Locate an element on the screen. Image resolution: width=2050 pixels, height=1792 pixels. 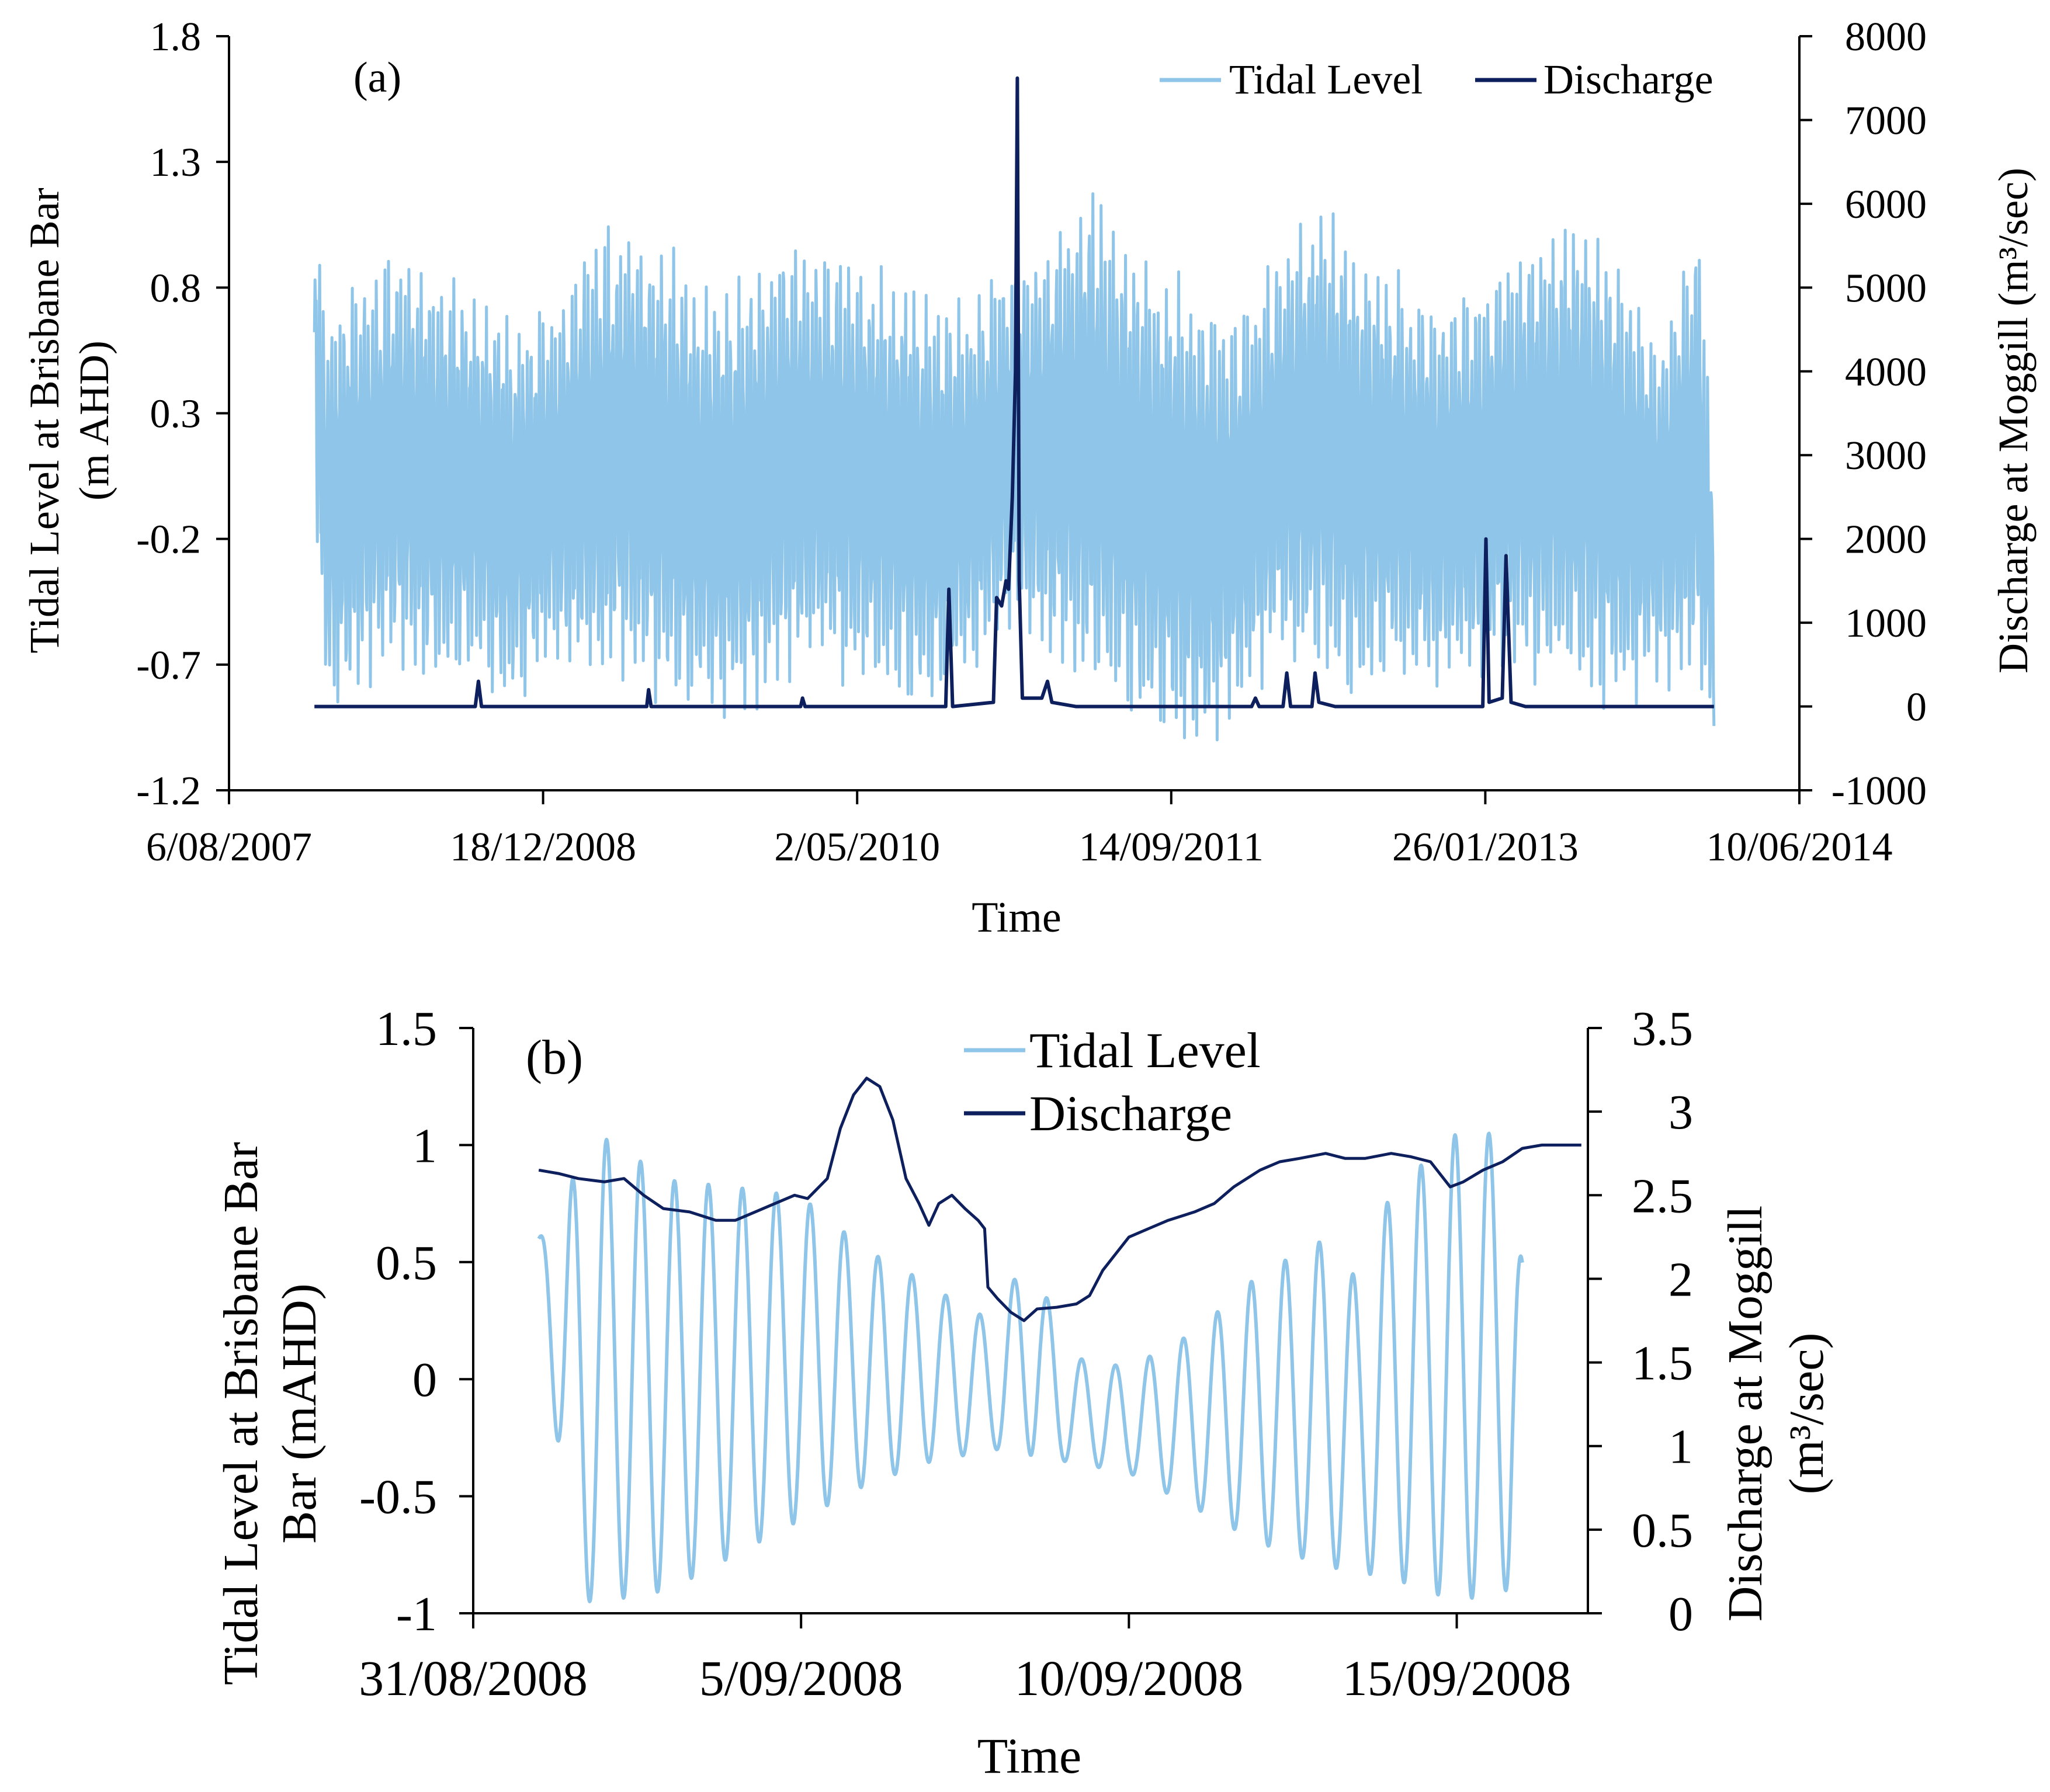
panel-a-x-tick-label: 10/06/2014 is located at coordinates (1799, 847).